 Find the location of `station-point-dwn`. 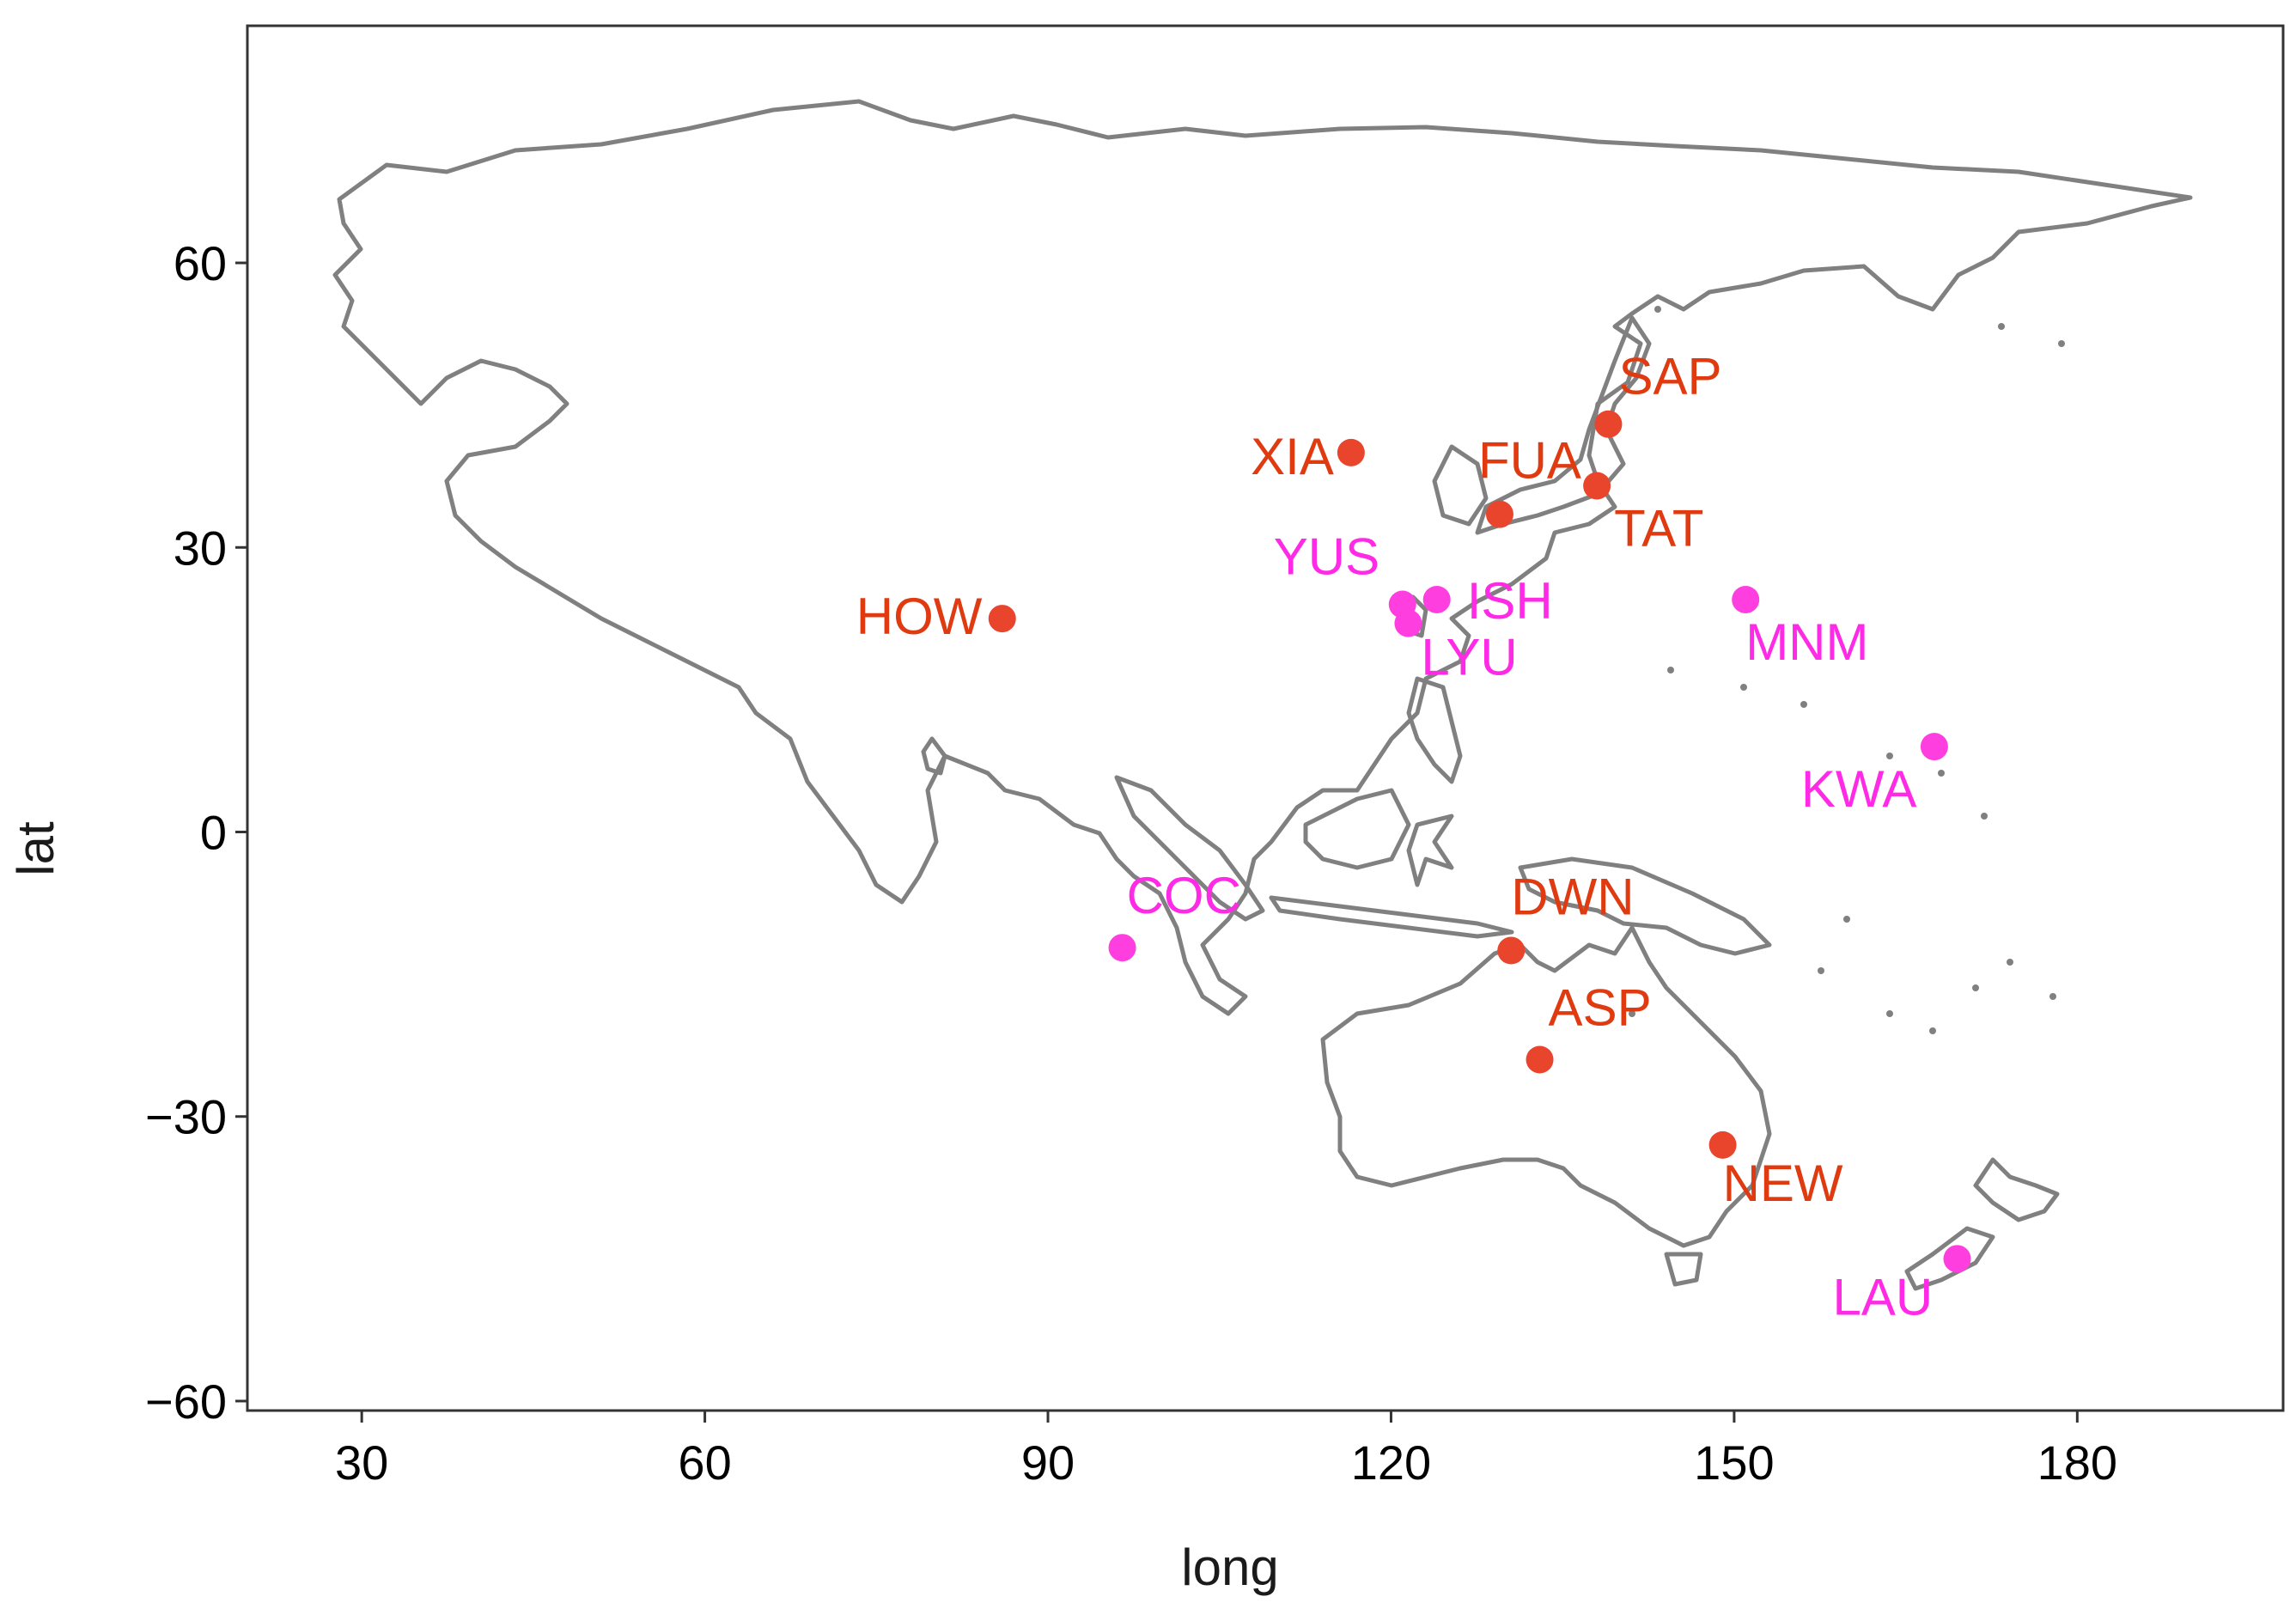

station-point-dwn is located at coordinates (1511, 950).